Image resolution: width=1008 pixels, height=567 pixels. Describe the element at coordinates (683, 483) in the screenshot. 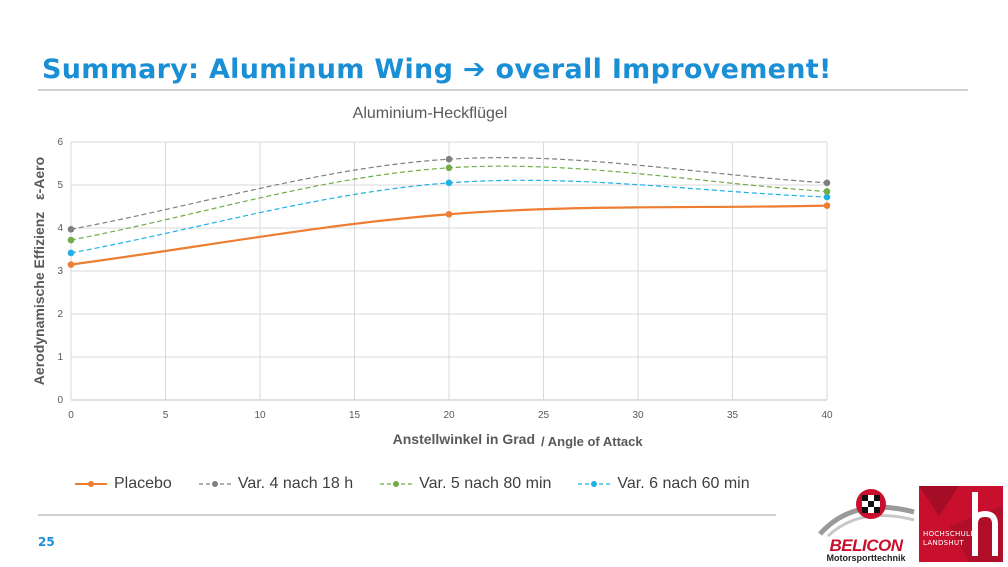

I see `legend-label-var6: Var. 6 nach 60 min` at that location.